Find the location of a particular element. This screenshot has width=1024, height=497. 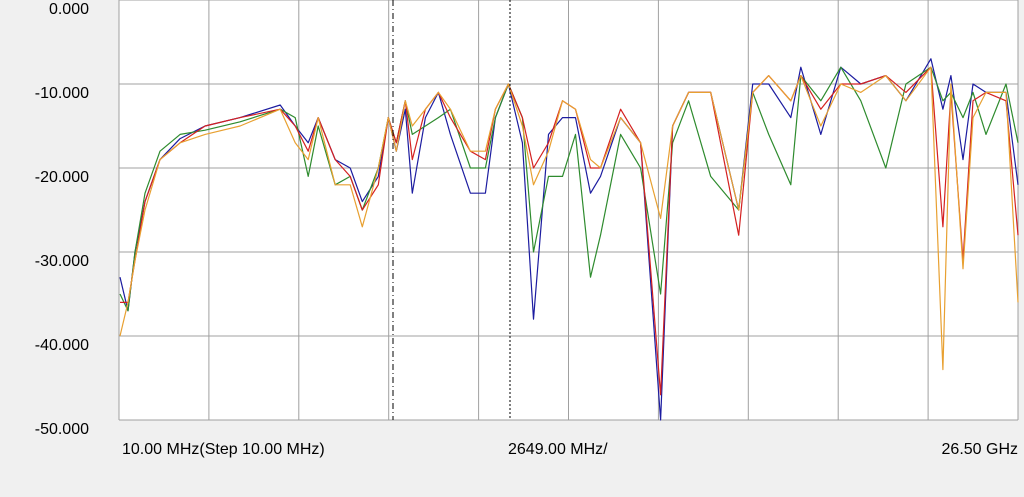

y-tick-label: 0.000 is located at coordinates (69, 9).